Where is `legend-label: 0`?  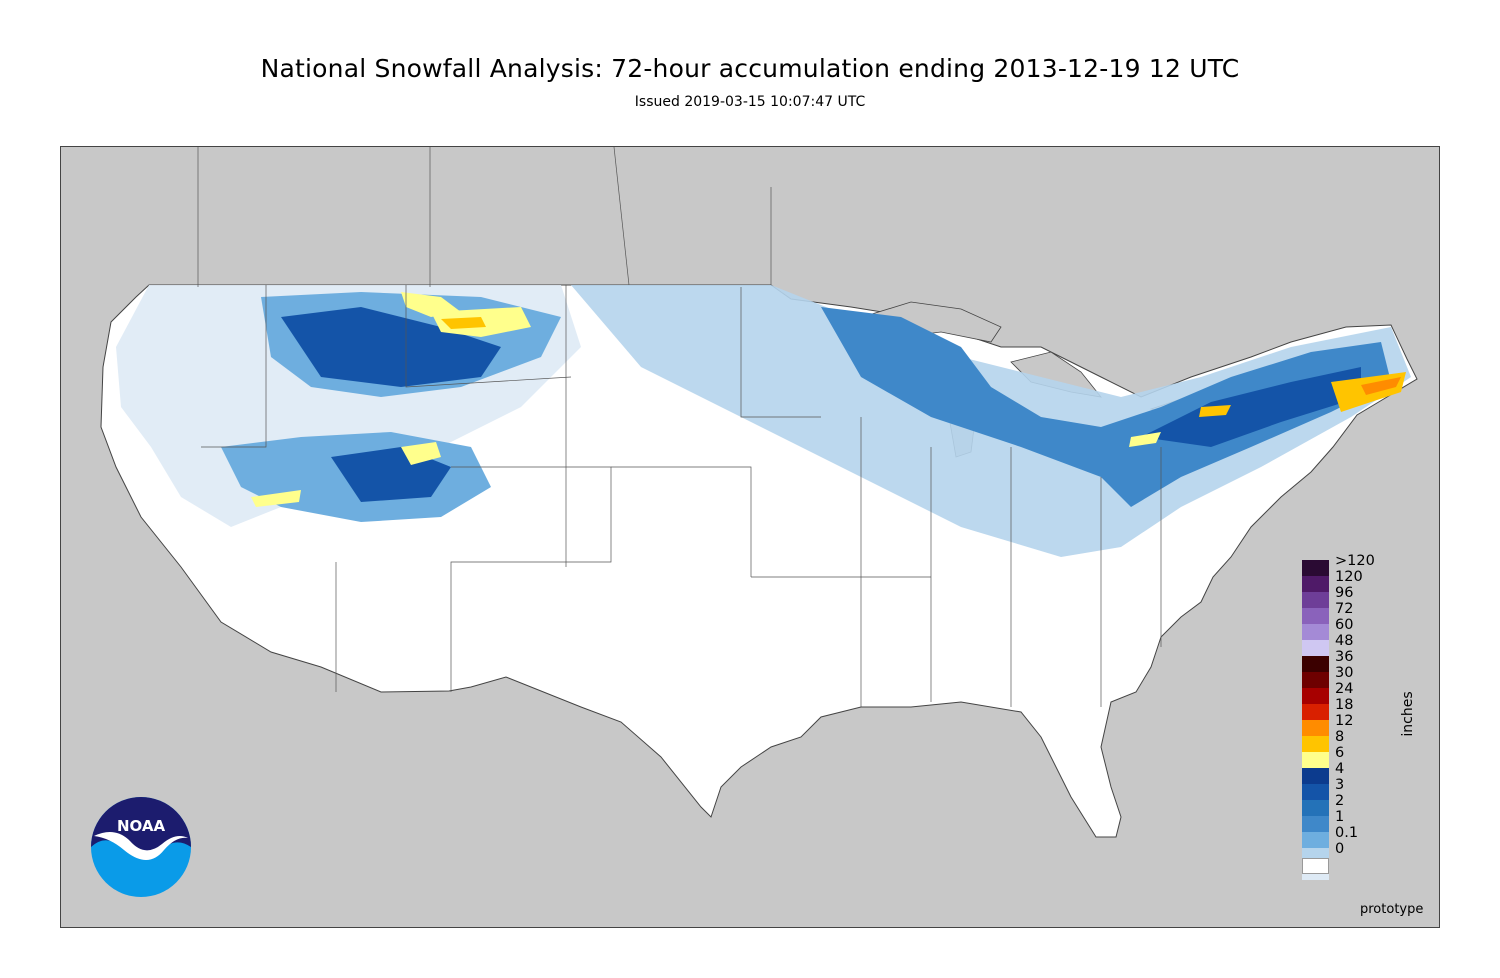
legend-label: 0 is located at coordinates (1340, 849).